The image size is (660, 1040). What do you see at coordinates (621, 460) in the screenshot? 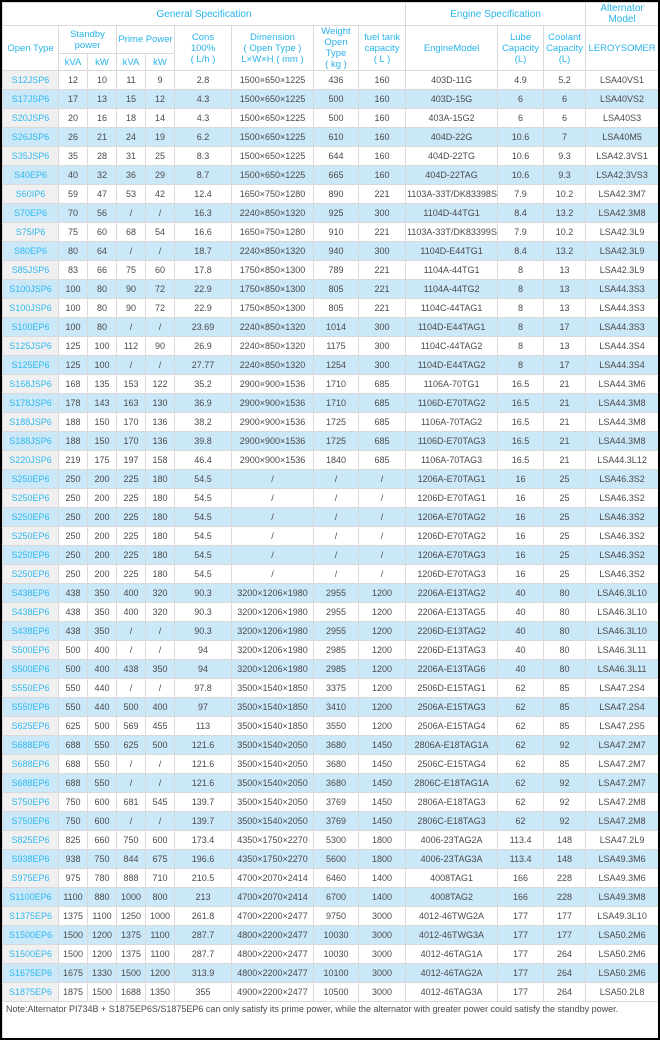
I see `cell-alternator: LSA44.3L12` at bounding box center [621, 460].